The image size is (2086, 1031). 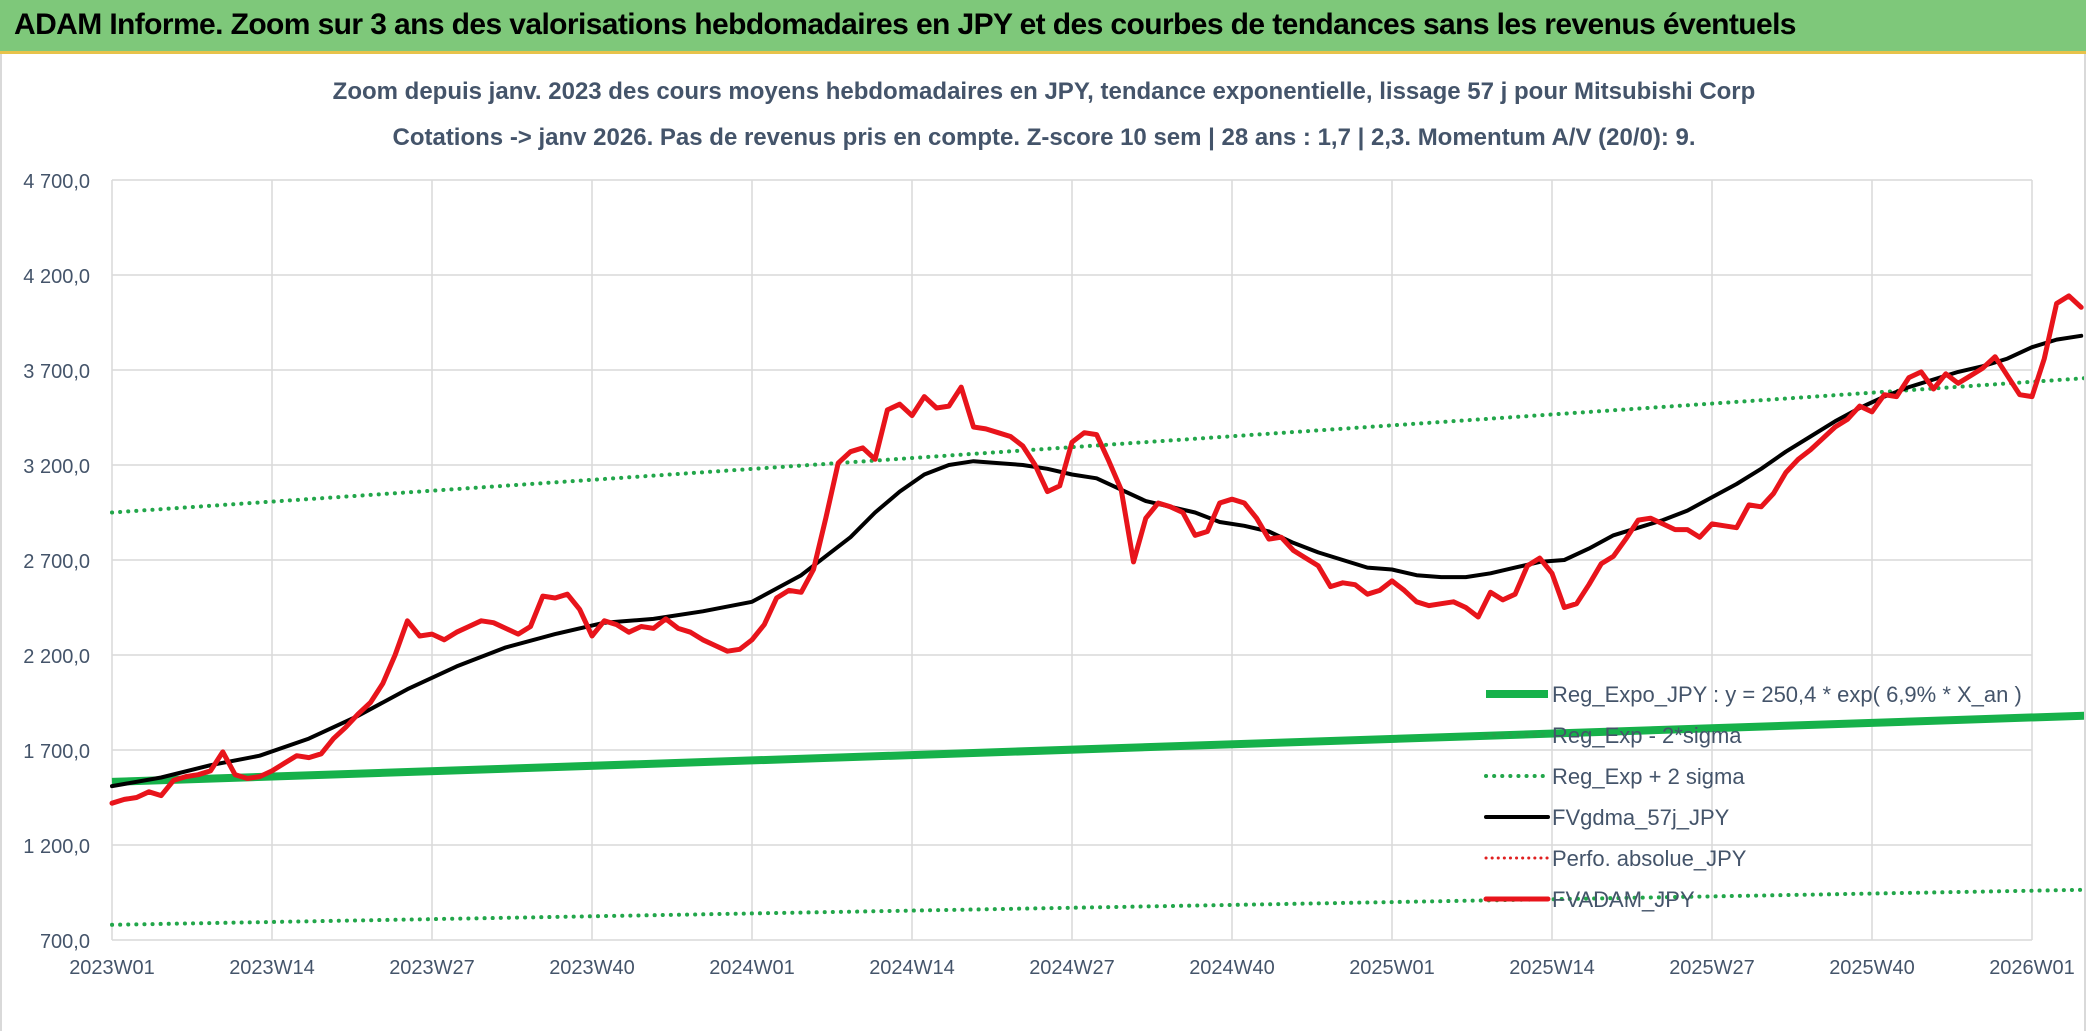 What do you see at coordinates (1097, 907) in the screenshot?
I see `reg-minus-2sigma-line` at bounding box center [1097, 907].